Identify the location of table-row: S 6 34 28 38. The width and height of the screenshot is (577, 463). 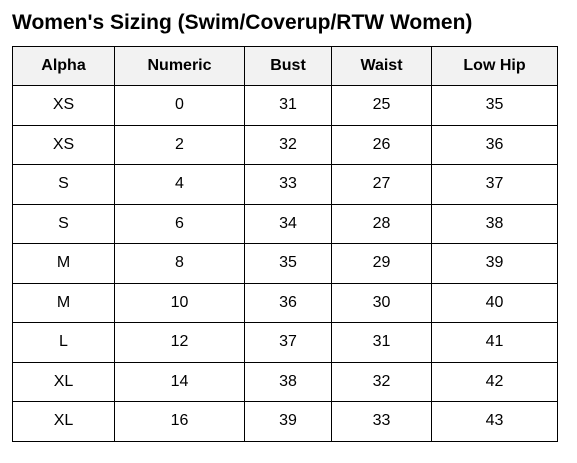
(285, 223).